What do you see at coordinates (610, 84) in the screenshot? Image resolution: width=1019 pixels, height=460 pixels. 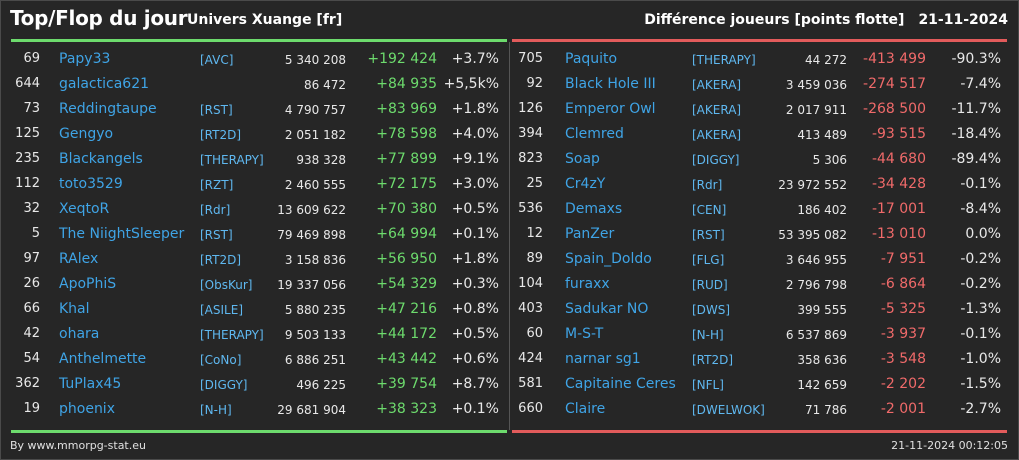 I see `player-link: Black Hole III` at bounding box center [610, 84].